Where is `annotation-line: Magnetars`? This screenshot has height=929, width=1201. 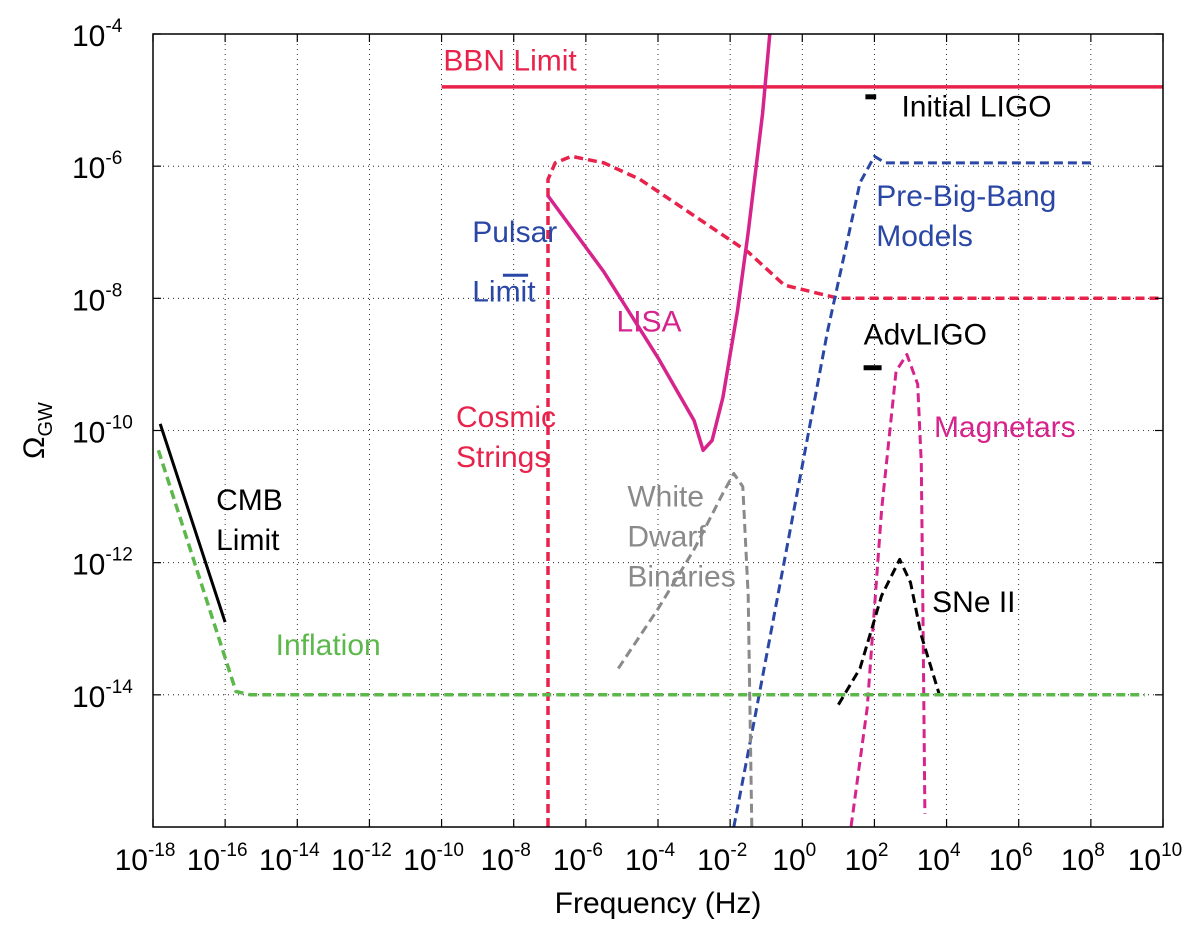
annotation-line: Magnetars is located at coordinates (1005, 427).